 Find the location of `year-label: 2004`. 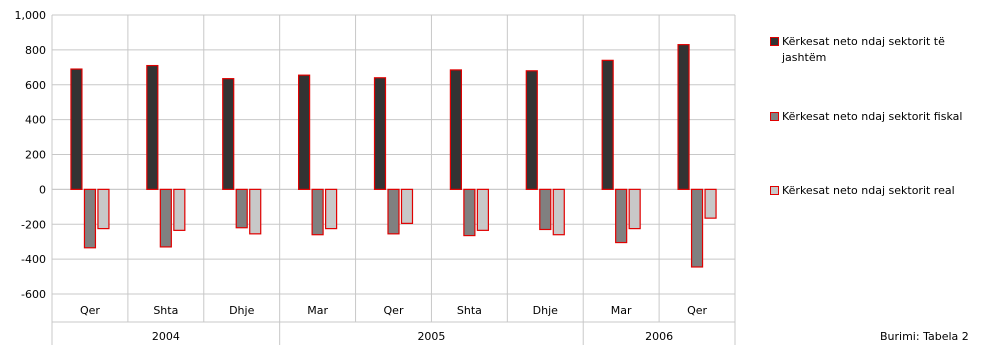

year-label: 2004 is located at coordinates (166, 336).